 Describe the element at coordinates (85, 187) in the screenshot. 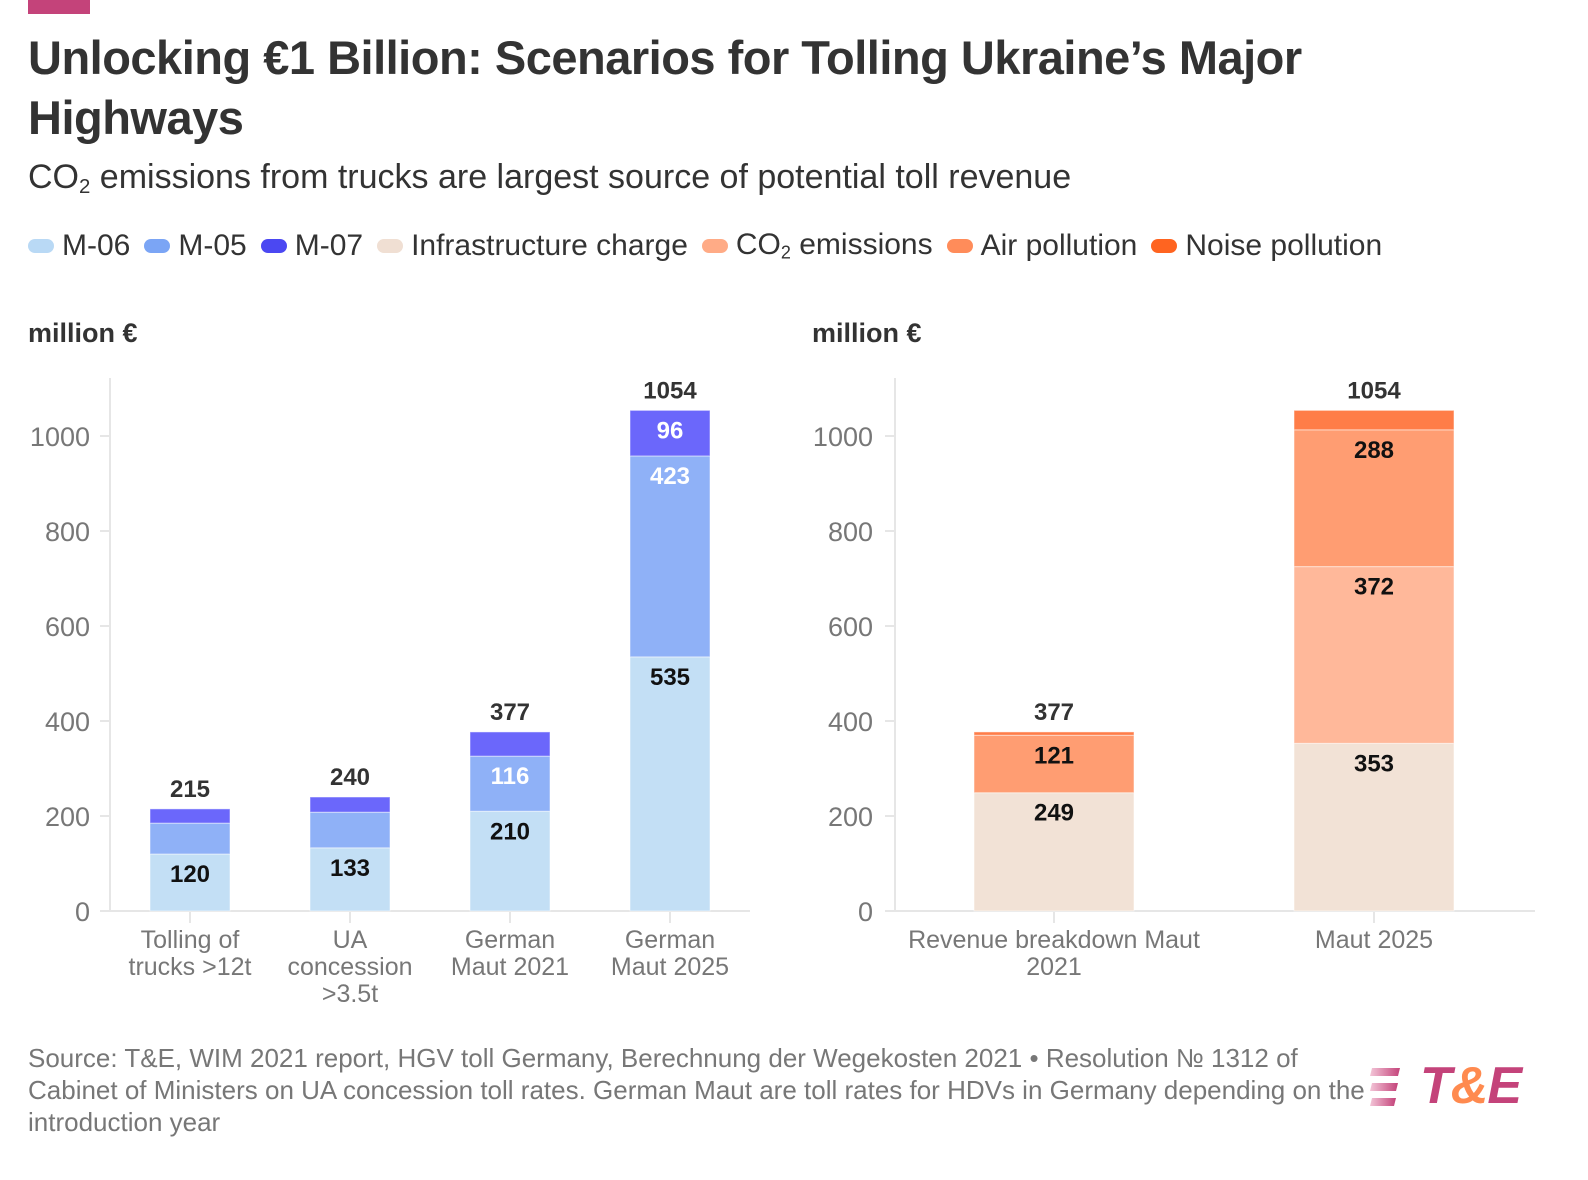

I see `subtitle-subscript: 2` at that location.